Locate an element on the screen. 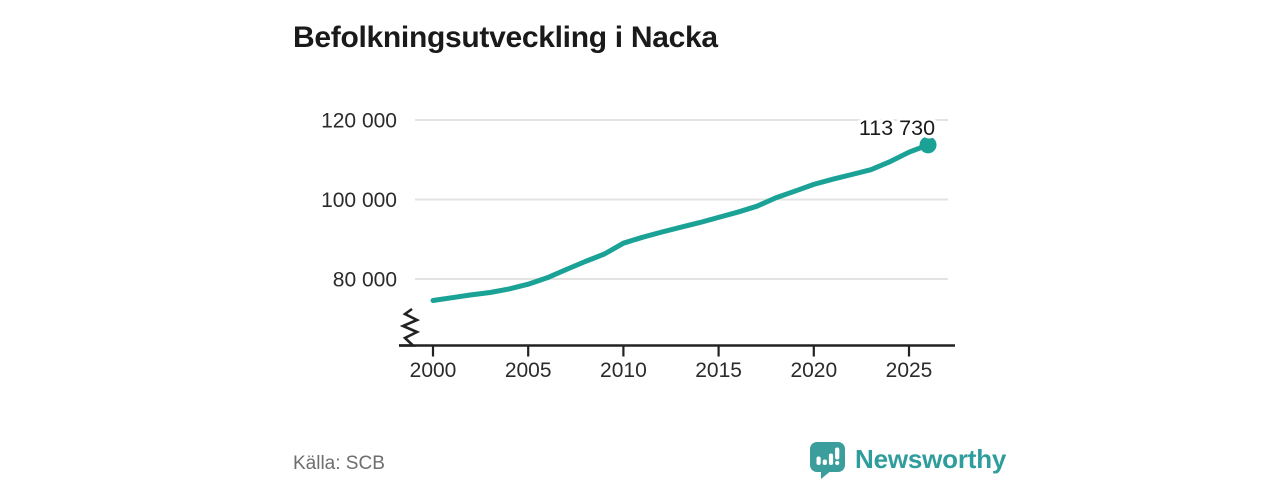 Image resolution: width=1280 pixels, height=480 pixels. annotation-group: 113 730 is located at coordinates (896, 127).